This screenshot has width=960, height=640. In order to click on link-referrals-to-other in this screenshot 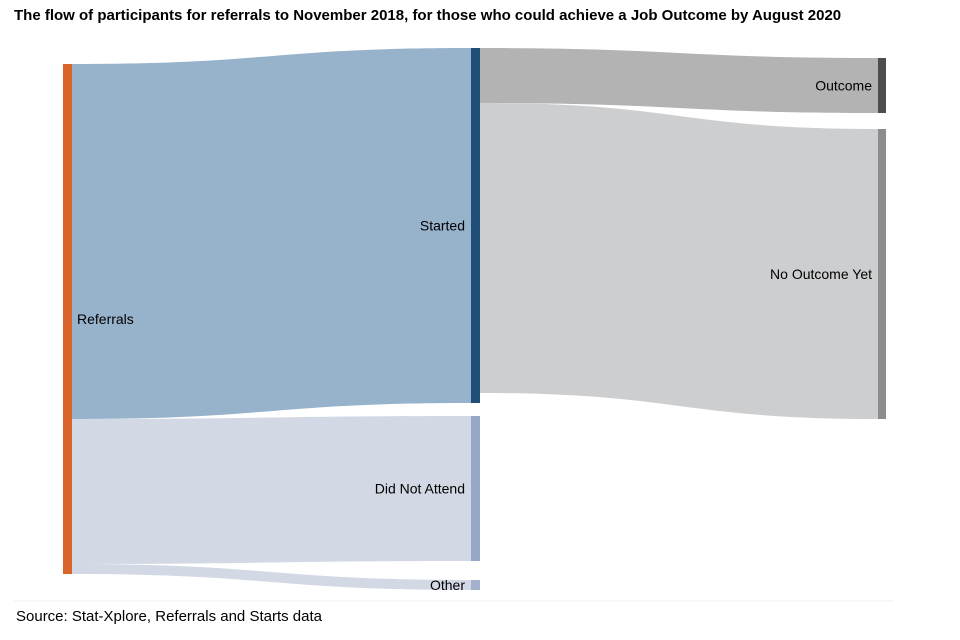, I will do `click(271, 577)`.